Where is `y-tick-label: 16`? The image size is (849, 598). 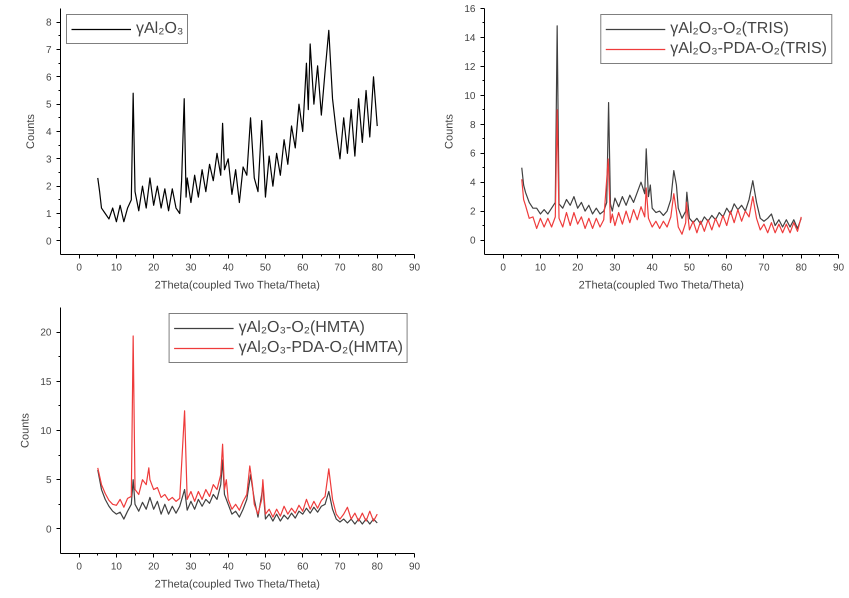 y-tick-label: 16 is located at coordinates (470, 9).